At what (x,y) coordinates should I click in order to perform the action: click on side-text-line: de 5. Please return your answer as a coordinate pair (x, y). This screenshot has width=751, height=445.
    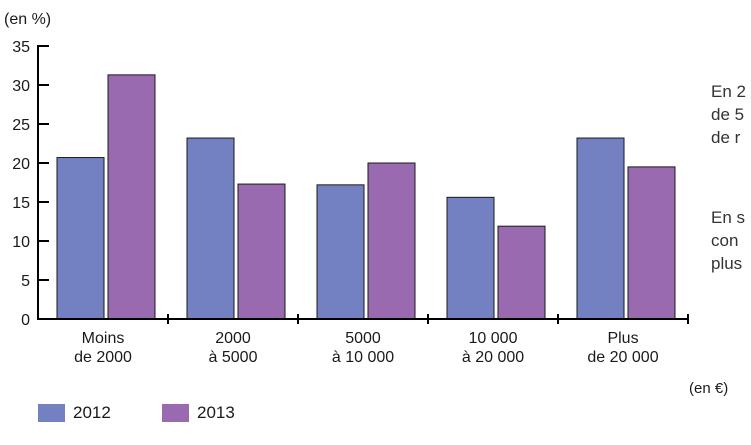
    Looking at the image, I should click on (728, 114).